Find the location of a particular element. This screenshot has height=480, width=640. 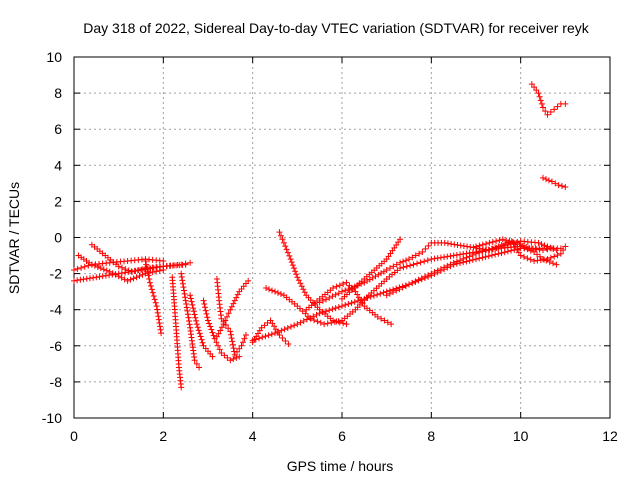

x-tick-label: 8 is located at coordinates (431, 436).